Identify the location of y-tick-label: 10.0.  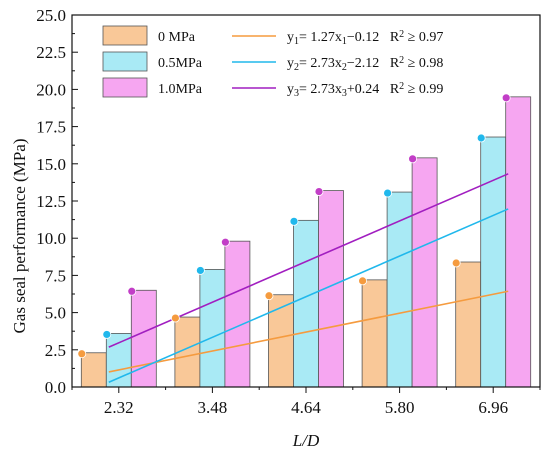
(51, 238).